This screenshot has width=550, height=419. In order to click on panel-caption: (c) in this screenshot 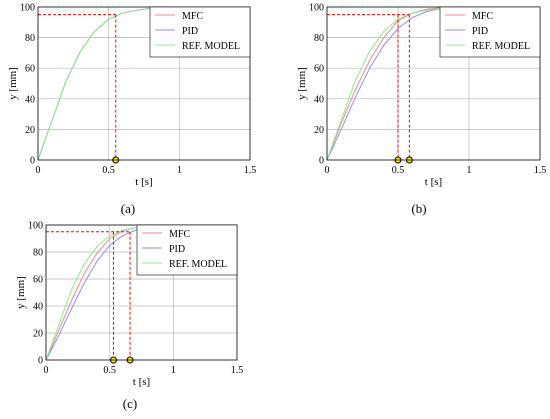, I will do `click(130, 403)`.